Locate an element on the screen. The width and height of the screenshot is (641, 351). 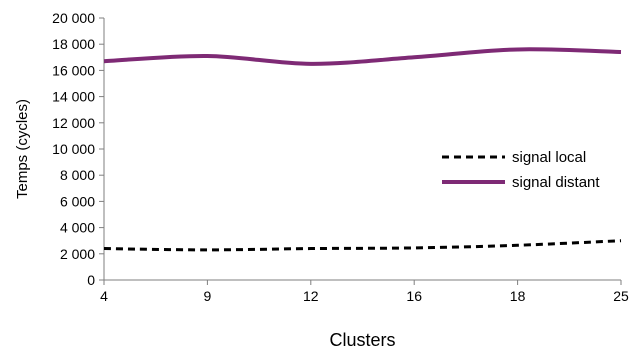
series-line-signal-distant is located at coordinates (362, 56).